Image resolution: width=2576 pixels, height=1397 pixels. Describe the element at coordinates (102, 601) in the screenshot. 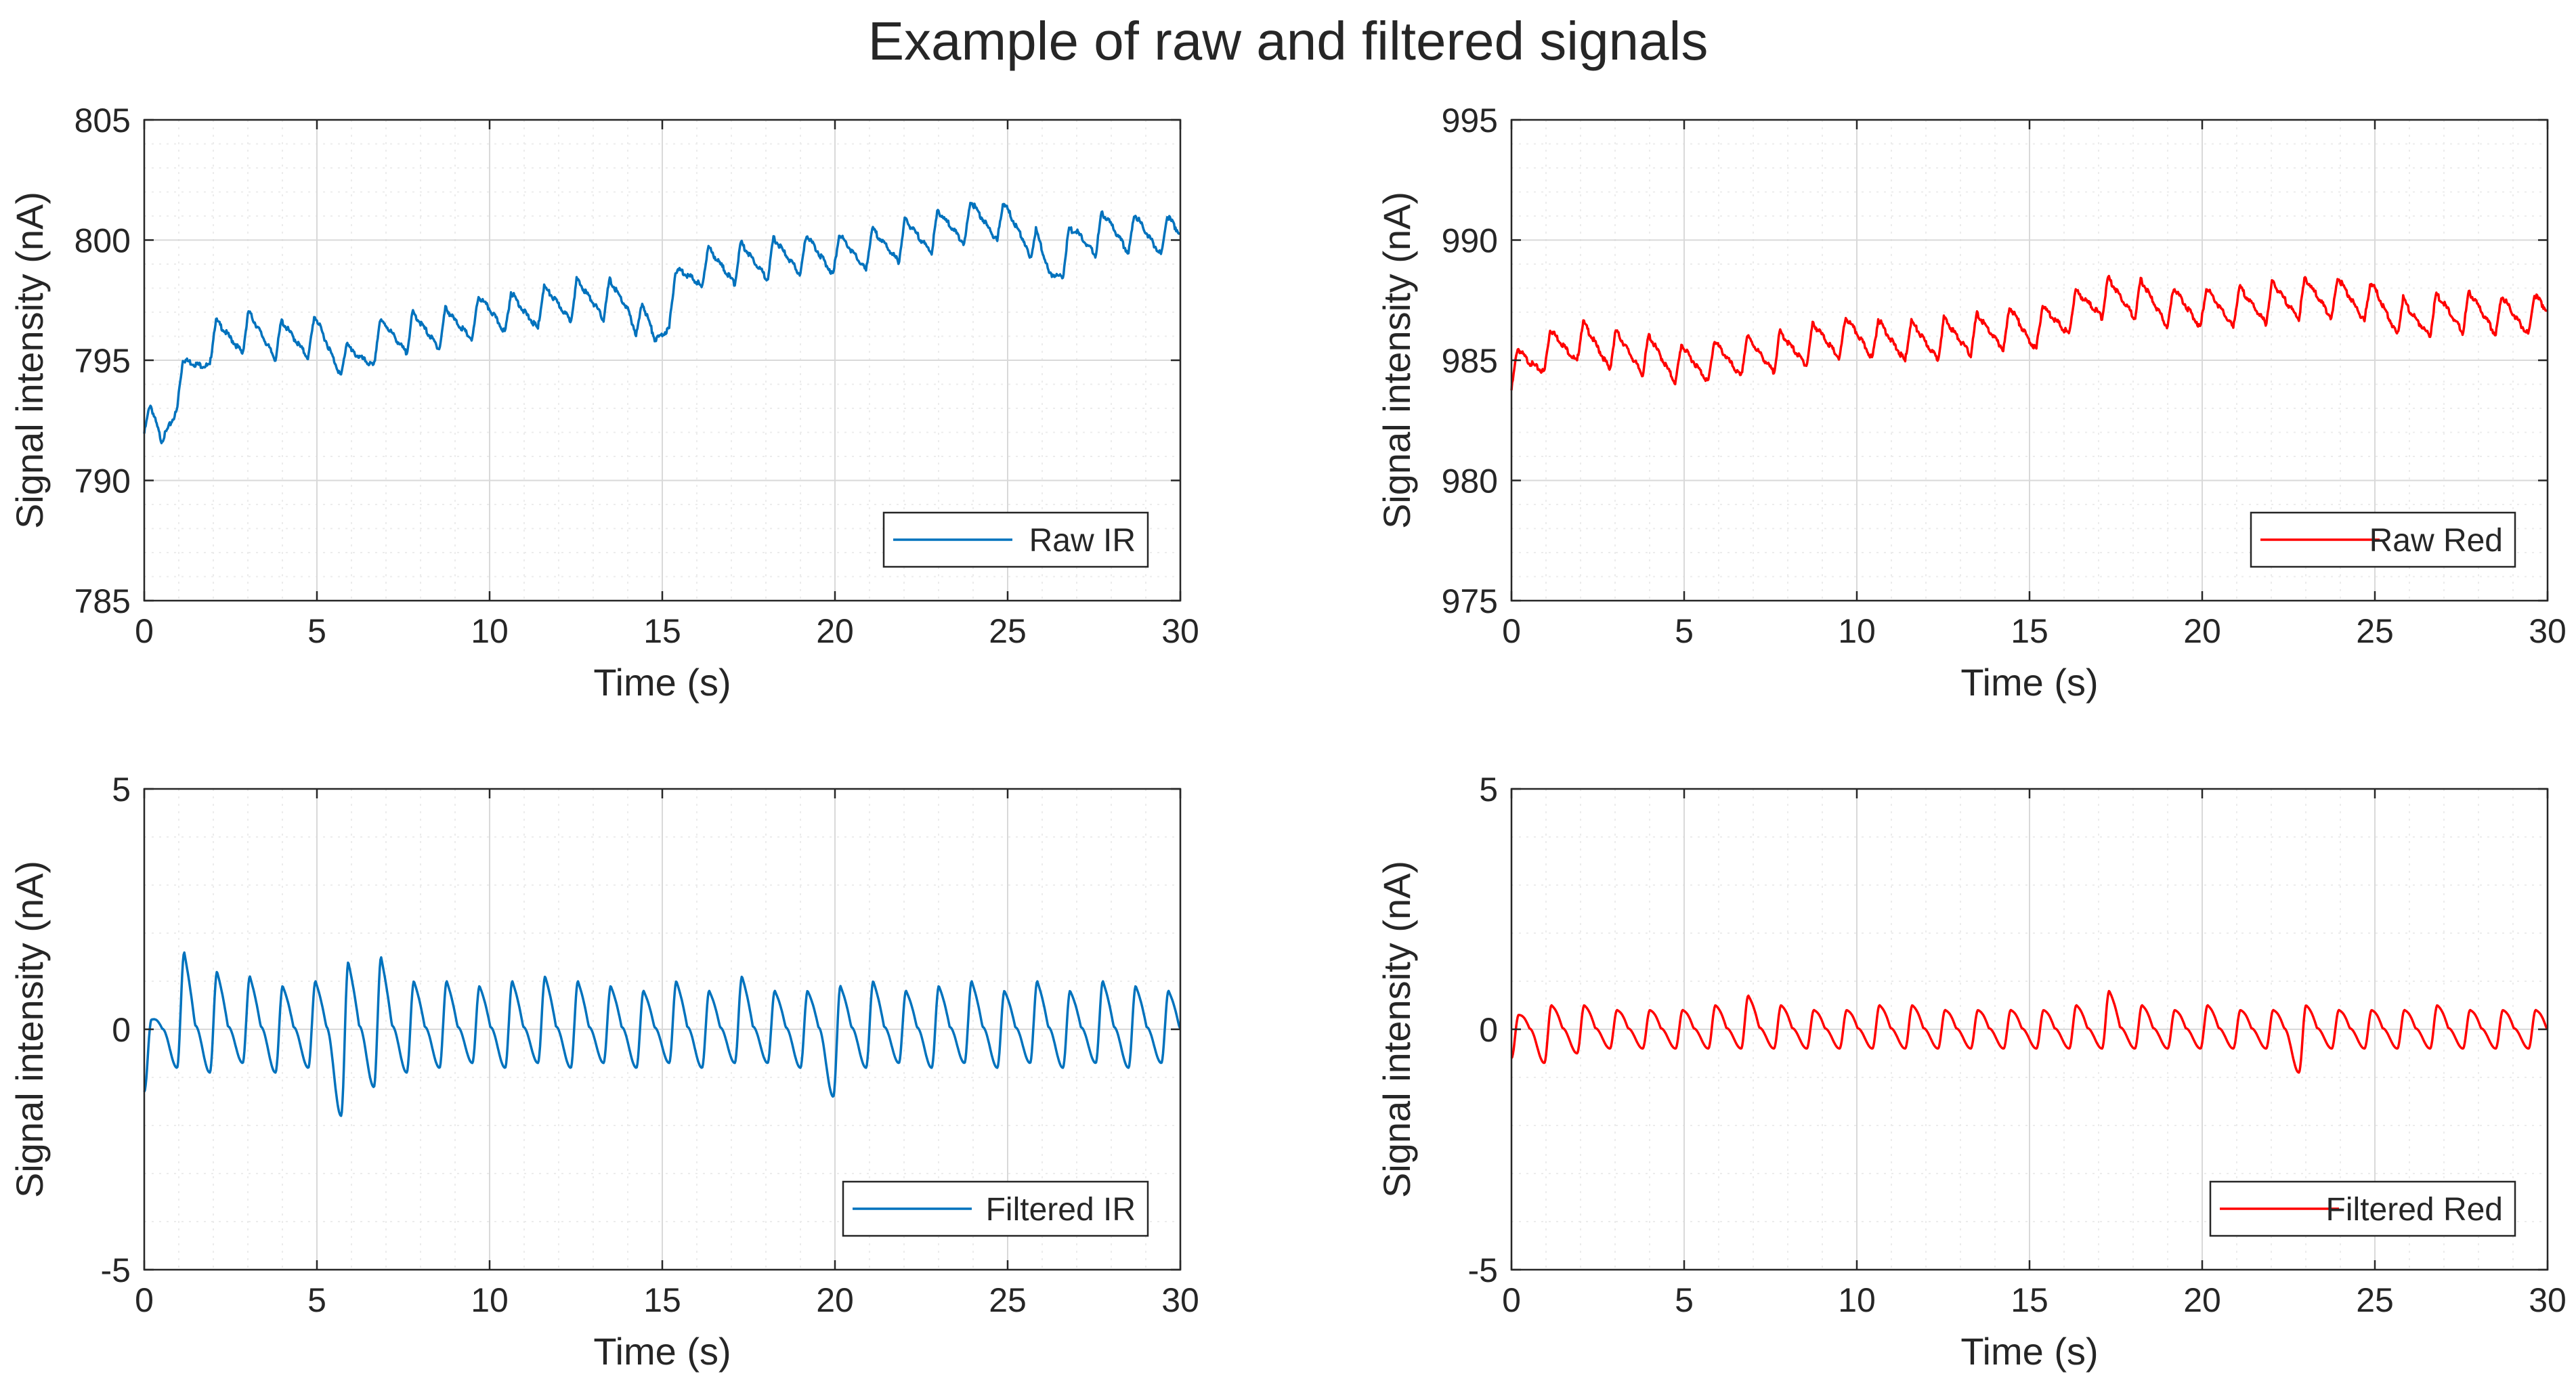

I see `y-tick-label: 785` at that location.